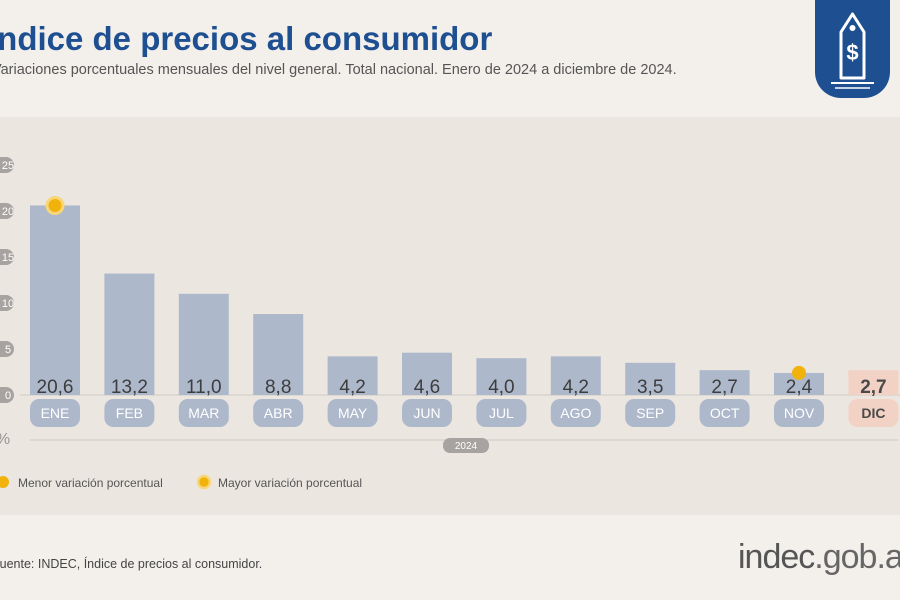  I want to click on legend-max-swatch, so click(204, 482).